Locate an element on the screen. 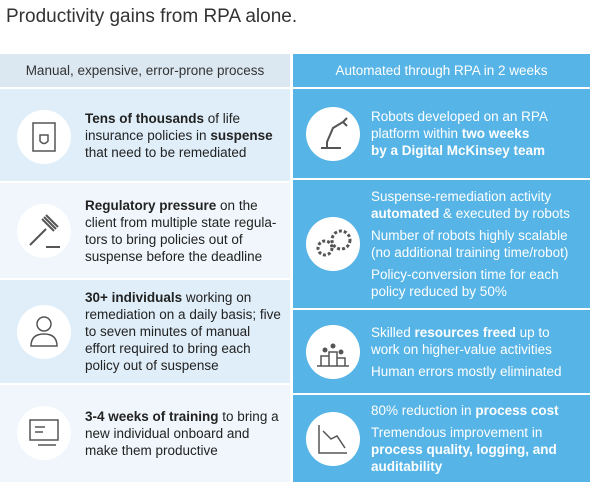 This screenshot has height=482, width=590. text: Skilled is located at coordinates (393, 332).